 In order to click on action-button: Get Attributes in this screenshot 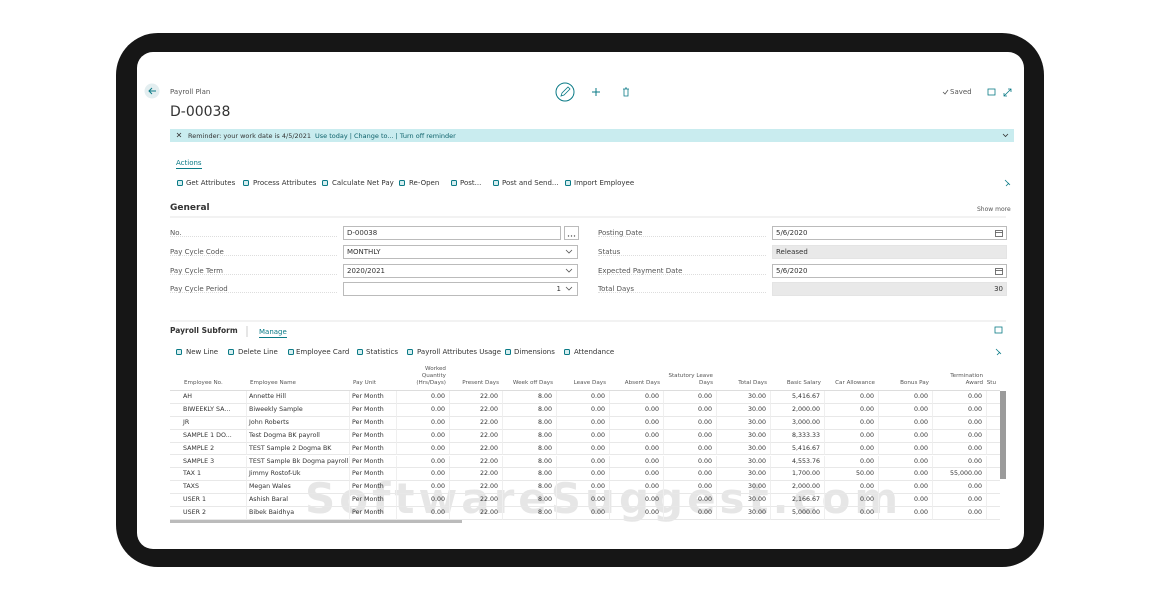, I will do `click(211, 183)`.